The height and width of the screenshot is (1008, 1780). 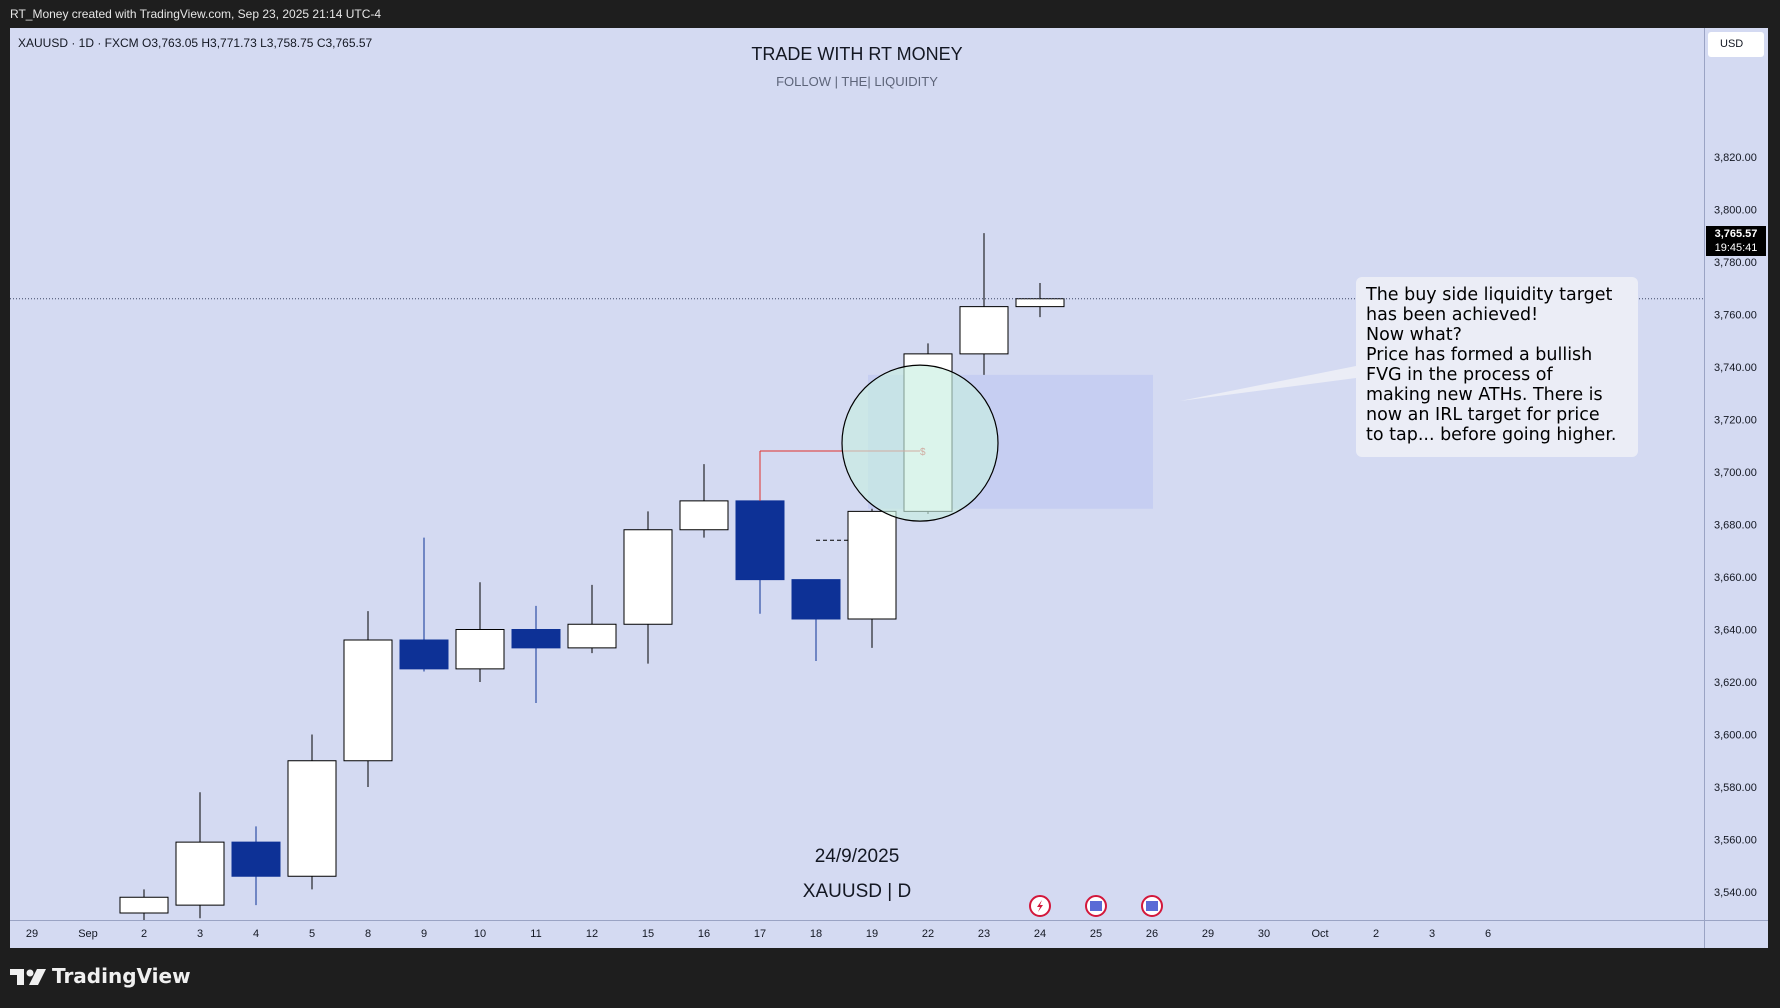 I want to click on time-tick-label: Oct, so click(x=1319, y=934).